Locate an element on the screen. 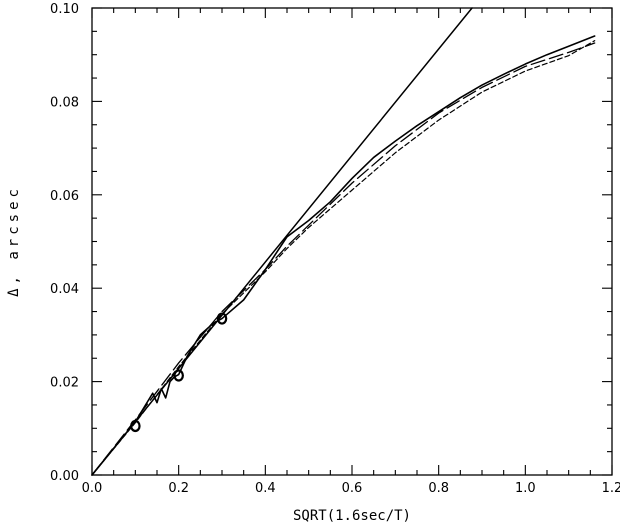 The height and width of the screenshot is (523, 620). x-axis-label: SQRT(1.6sec/T) is located at coordinates (352, 515).